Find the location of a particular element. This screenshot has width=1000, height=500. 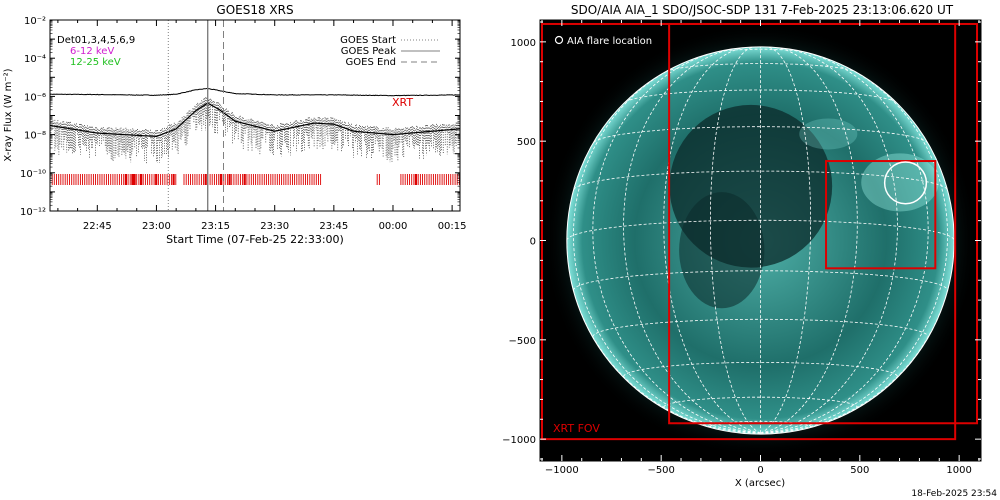

image-x-tick-label: 1000 is located at coordinates (958, 470).